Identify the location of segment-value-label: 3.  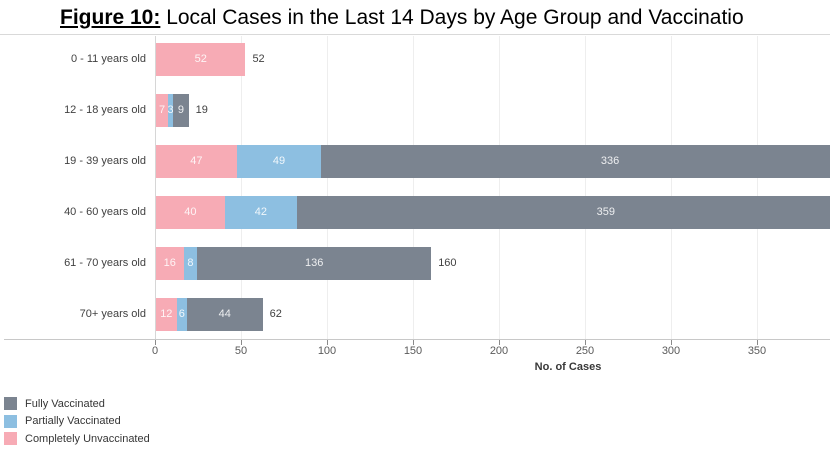
(170, 110).